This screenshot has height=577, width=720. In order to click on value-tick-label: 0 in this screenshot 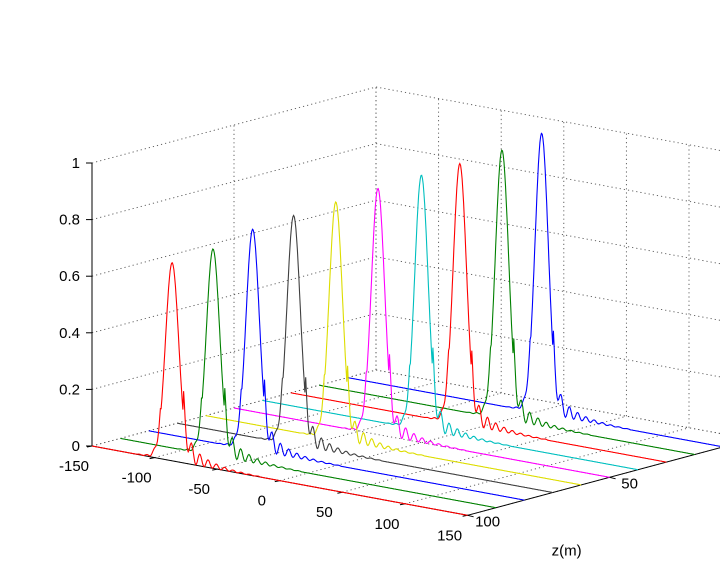, I will do `click(76, 446)`.